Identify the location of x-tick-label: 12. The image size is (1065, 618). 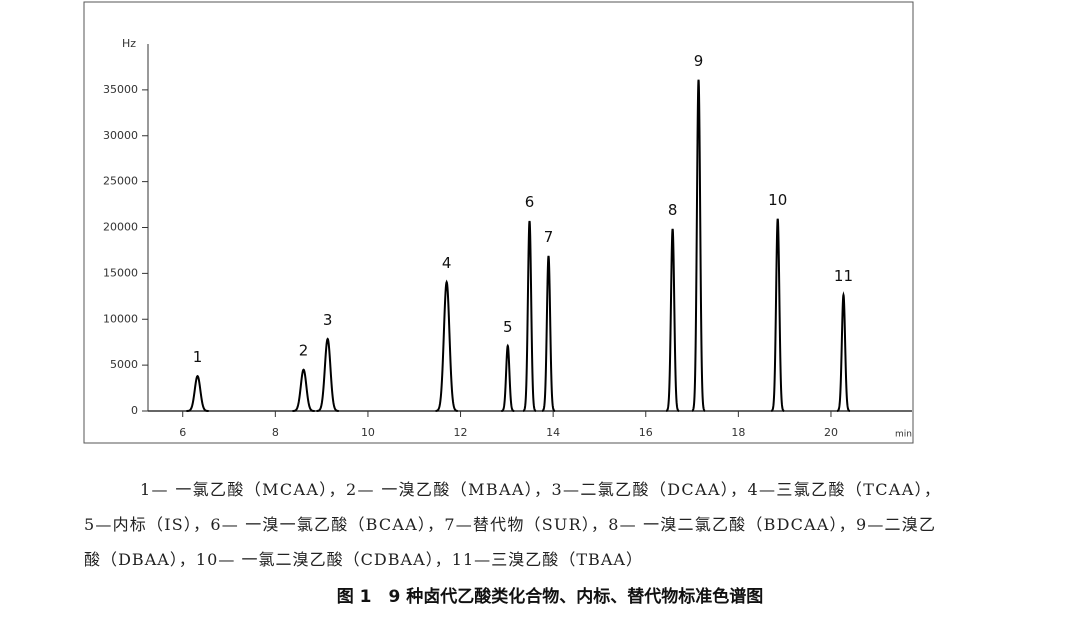
(461, 432).